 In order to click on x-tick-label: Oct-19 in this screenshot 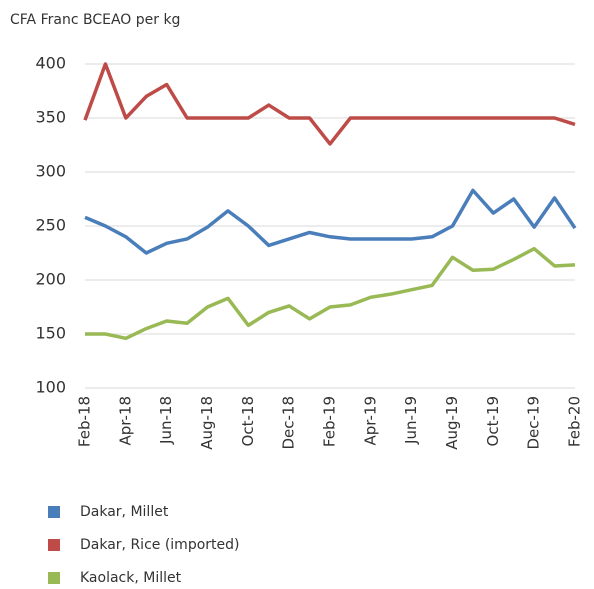, I will do `click(493, 421)`.